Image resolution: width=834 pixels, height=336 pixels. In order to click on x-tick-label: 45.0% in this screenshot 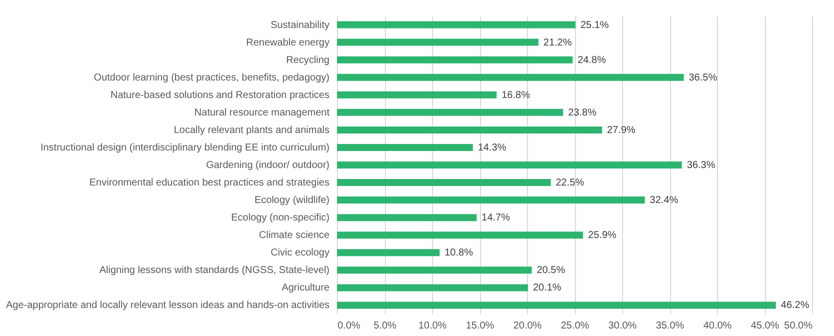, I will do `click(765, 326)`.